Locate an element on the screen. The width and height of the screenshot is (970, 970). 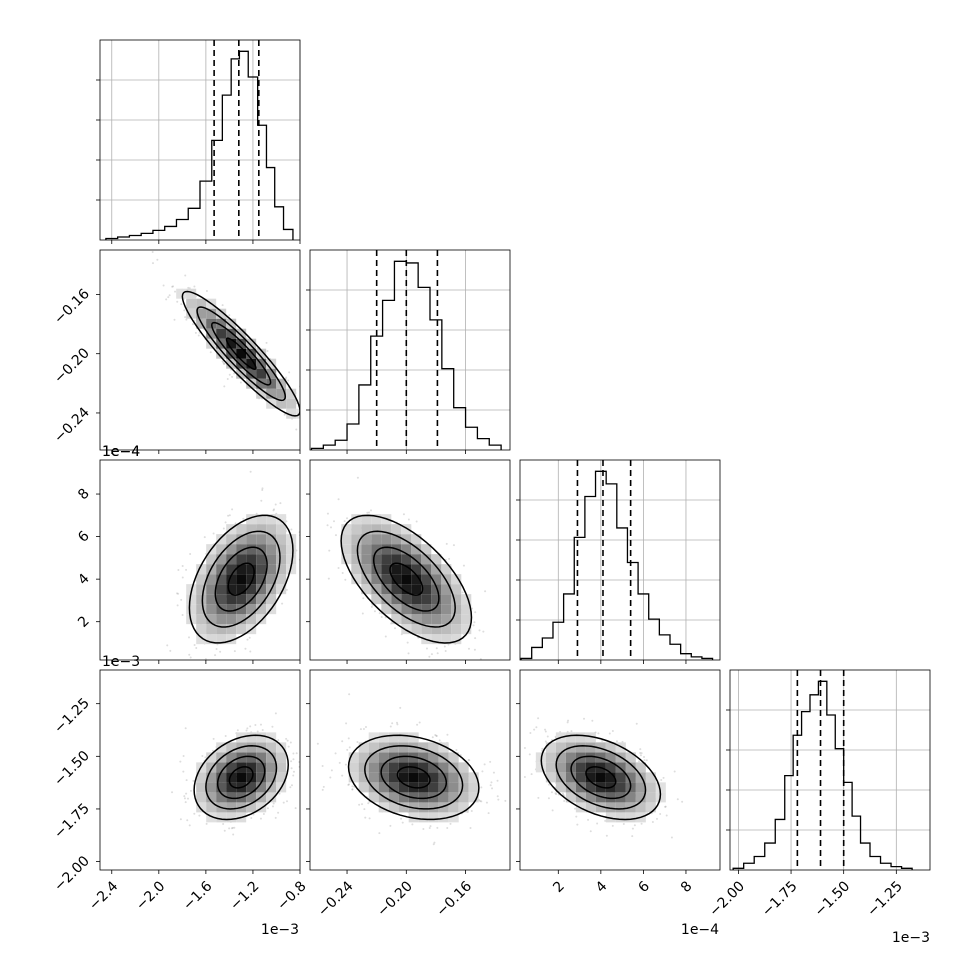
x-tick-label: −0.24 is located at coordinates (336, 899).